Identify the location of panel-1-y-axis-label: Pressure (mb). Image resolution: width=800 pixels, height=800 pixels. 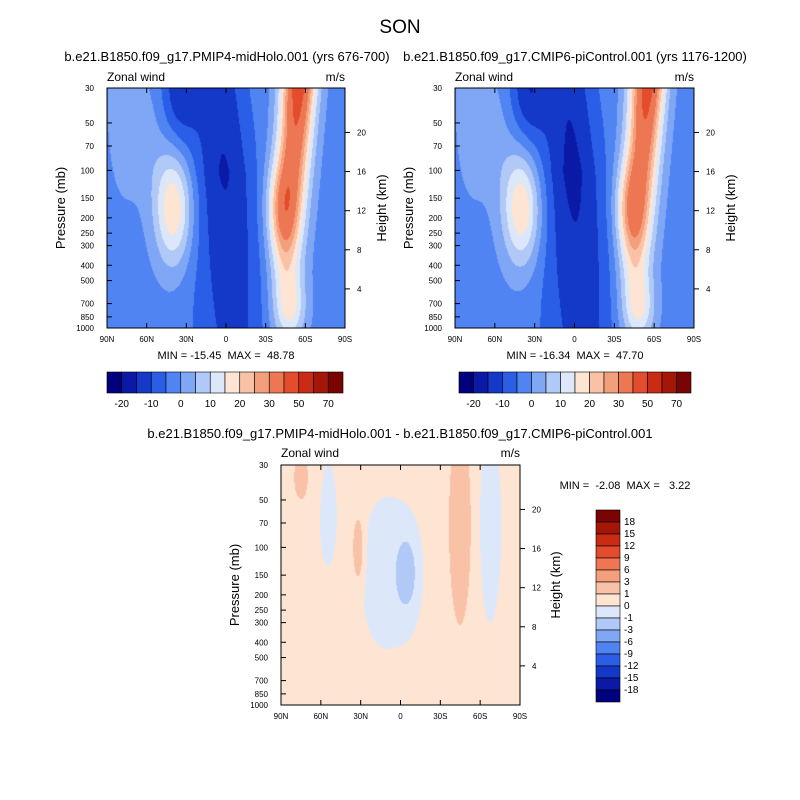
(60, 208).